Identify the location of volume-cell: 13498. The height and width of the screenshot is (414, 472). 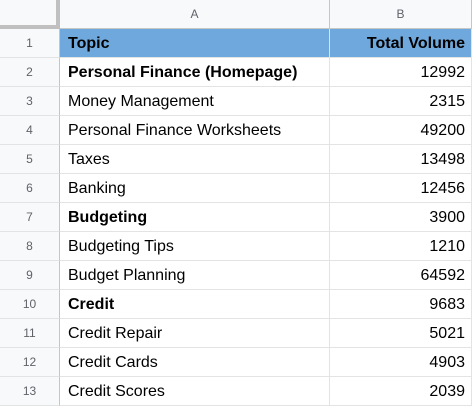
(401, 159).